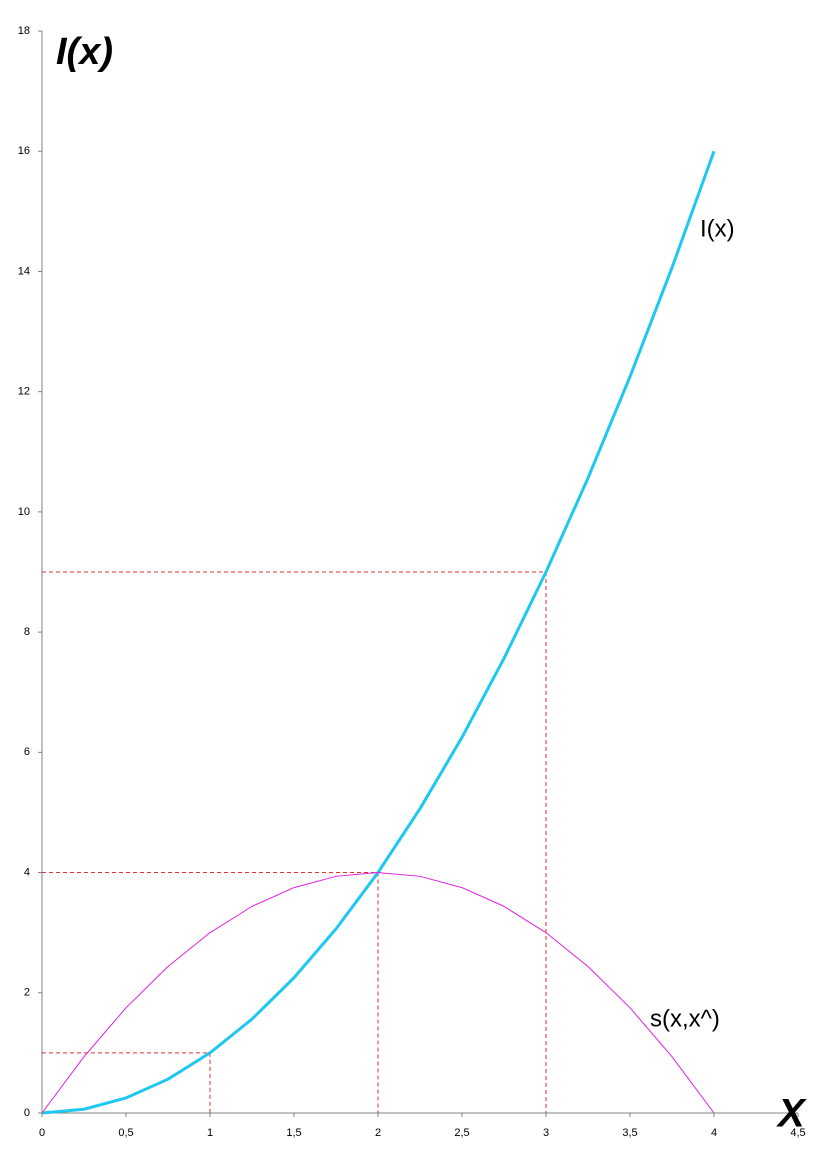 The height and width of the screenshot is (1166, 832). What do you see at coordinates (125, 1133) in the screenshot?
I see `x-tick-label: 0,5` at bounding box center [125, 1133].